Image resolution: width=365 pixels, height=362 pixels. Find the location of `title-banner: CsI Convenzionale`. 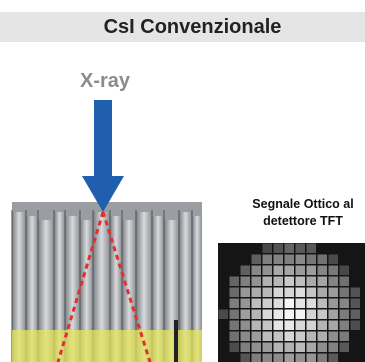

title-banner: CsI Convenzionale is located at coordinates (182, 27).